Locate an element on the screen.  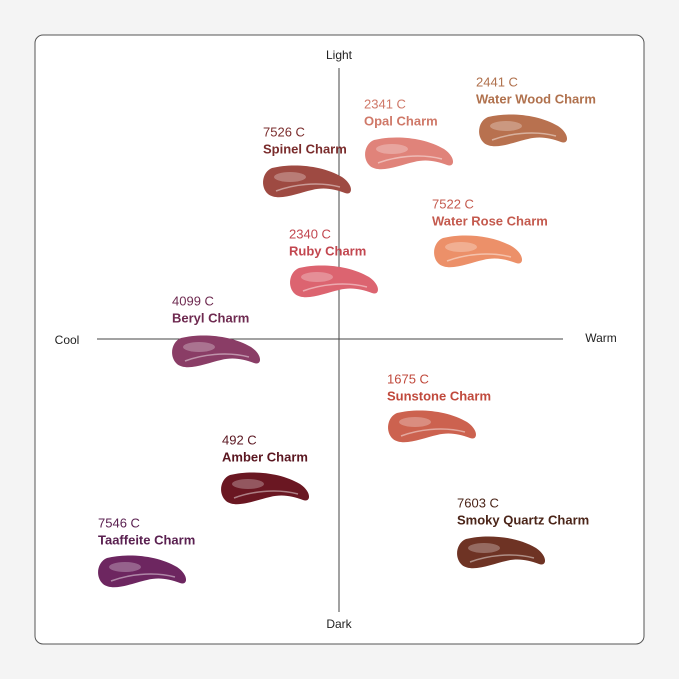
shade-code: 4099 C is located at coordinates (193, 300).